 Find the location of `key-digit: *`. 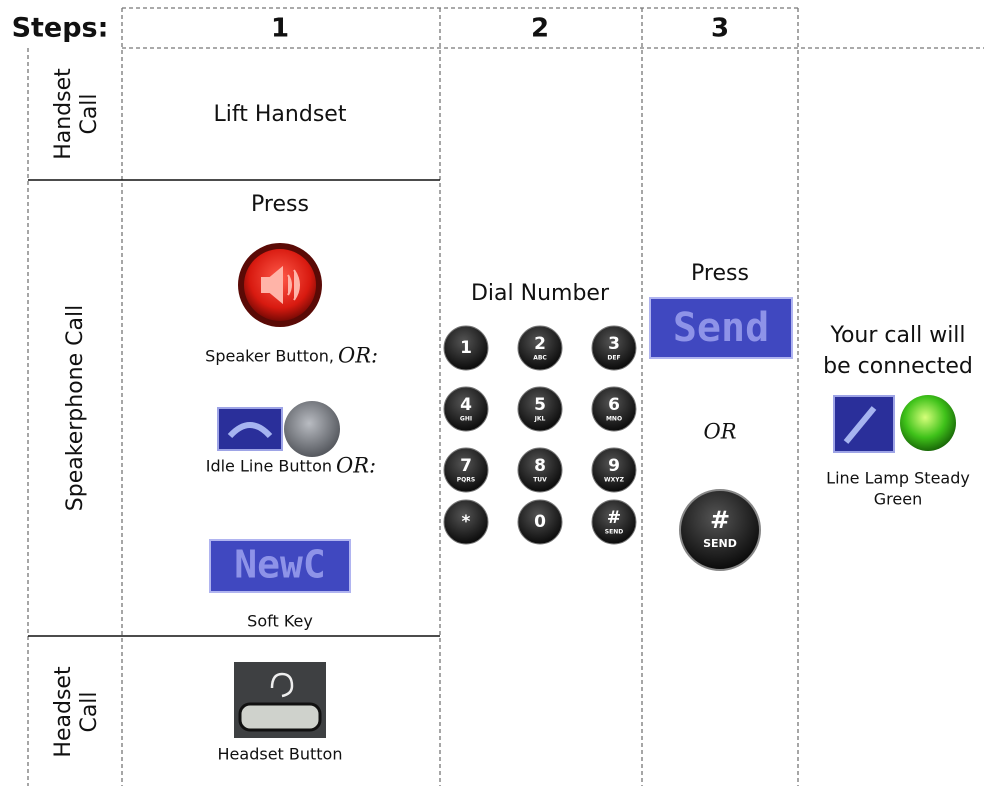

key-digit: * is located at coordinates (466, 522).